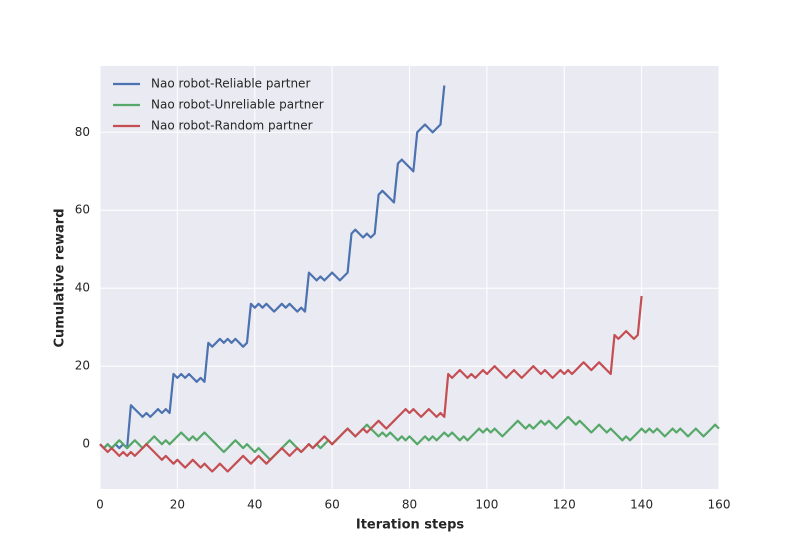 The image size is (800, 550). I want to click on x-tick-label: 60, so click(331, 505).